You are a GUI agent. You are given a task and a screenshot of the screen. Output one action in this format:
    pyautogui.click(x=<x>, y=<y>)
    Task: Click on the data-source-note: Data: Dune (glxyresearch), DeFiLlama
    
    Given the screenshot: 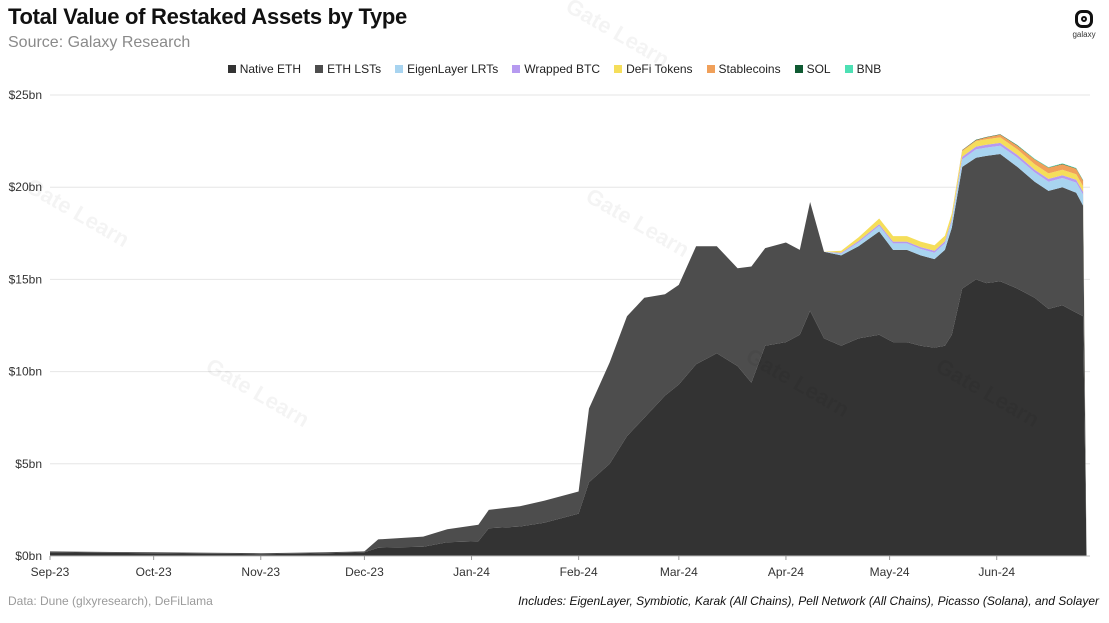 What is the action you would take?
    pyautogui.click(x=110, y=601)
    